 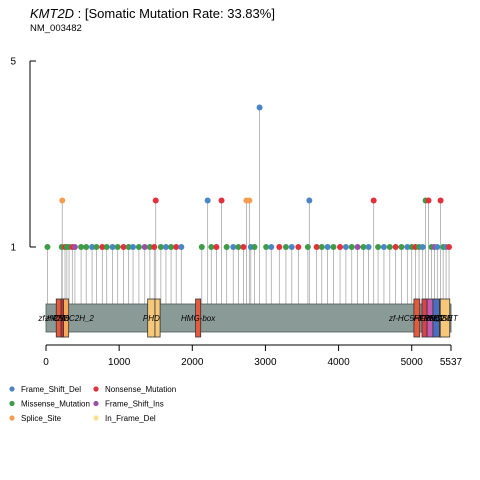 I want to click on legend-label: Frame_Shift_Del, so click(x=51, y=389).